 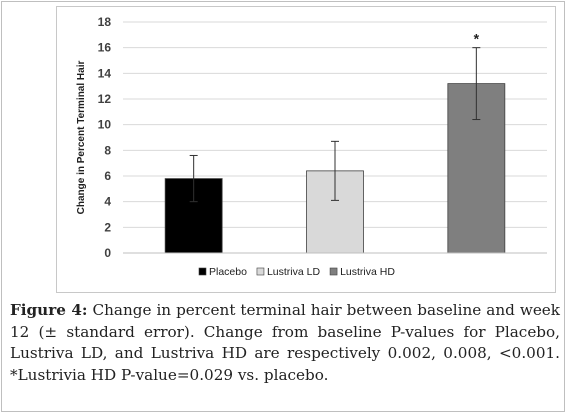 What do you see at coordinates (105, 99) in the screenshot?
I see `y-tick-label: 12` at bounding box center [105, 99].